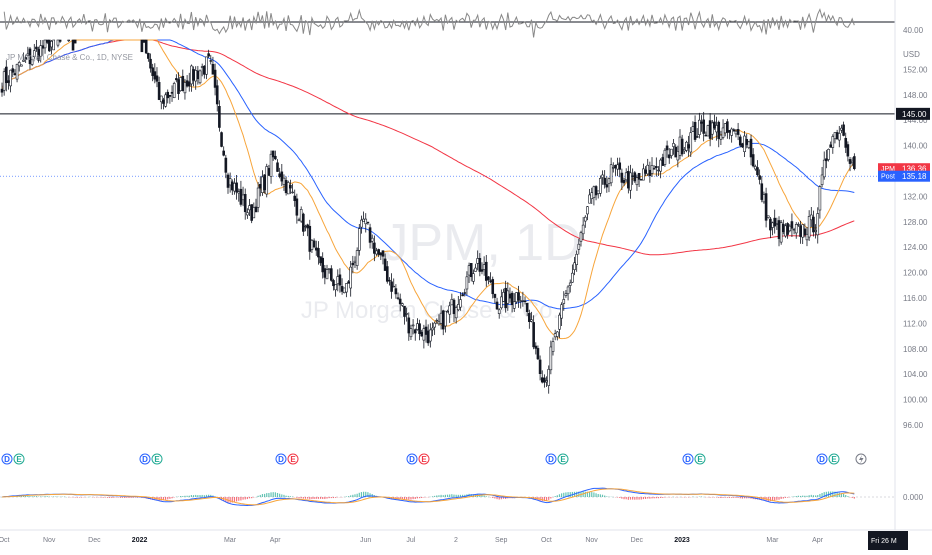 This screenshot has width=932, height=555. I want to click on current-date-label: Fri 26 M, so click(884, 541).